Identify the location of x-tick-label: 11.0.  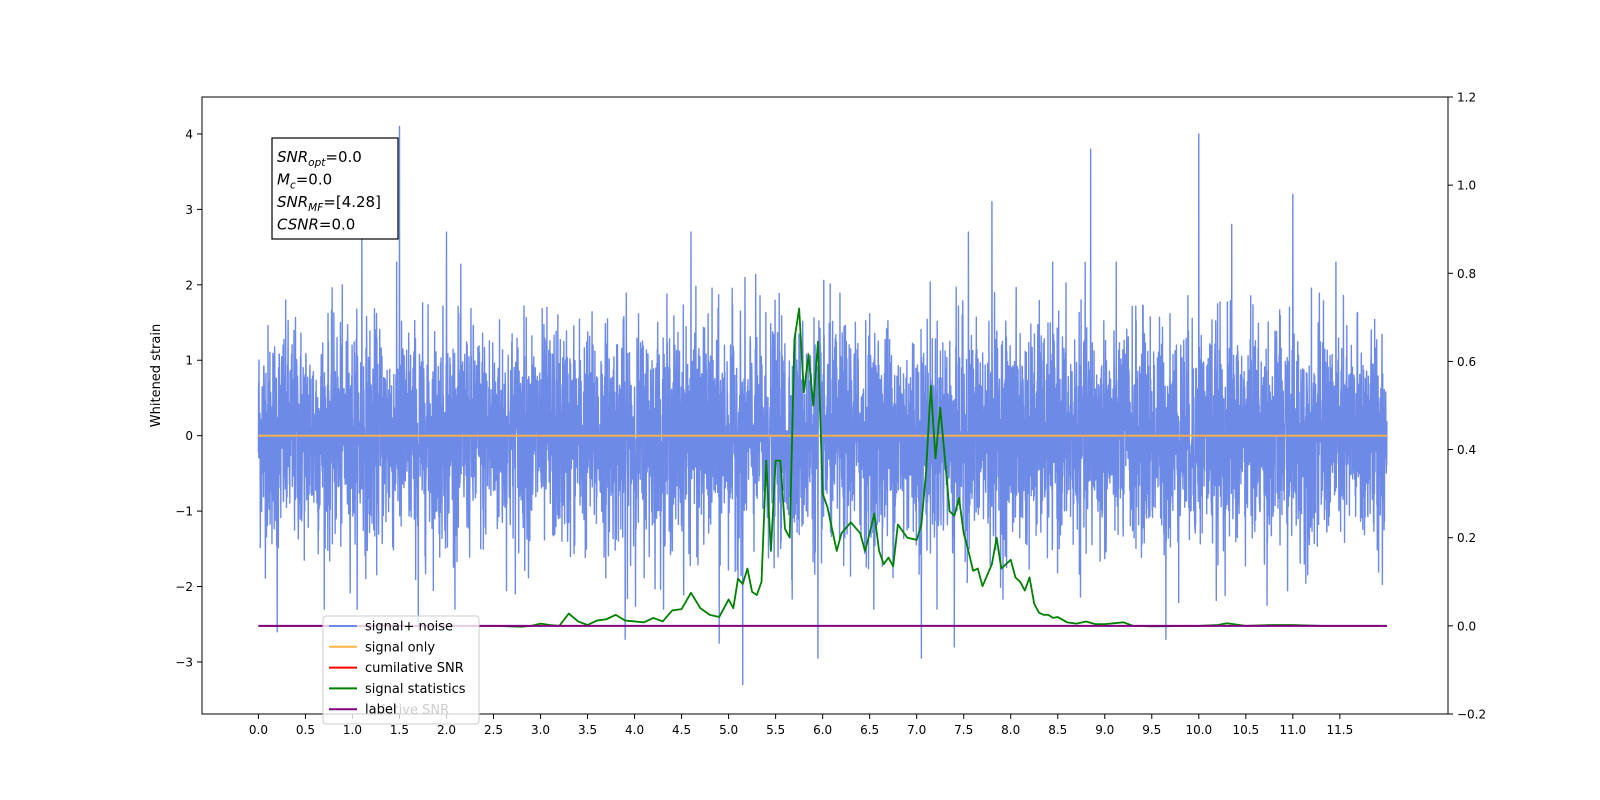
(1292, 730).